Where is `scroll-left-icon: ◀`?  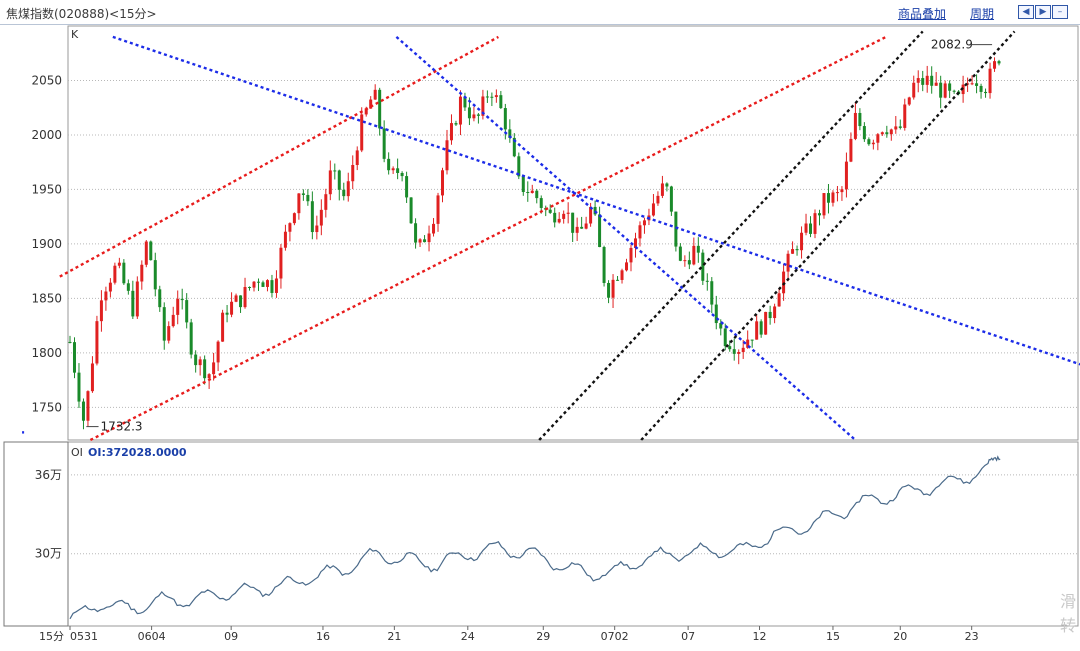
scroll-left-icon: ◀ is located at coordinates (1026, 12).